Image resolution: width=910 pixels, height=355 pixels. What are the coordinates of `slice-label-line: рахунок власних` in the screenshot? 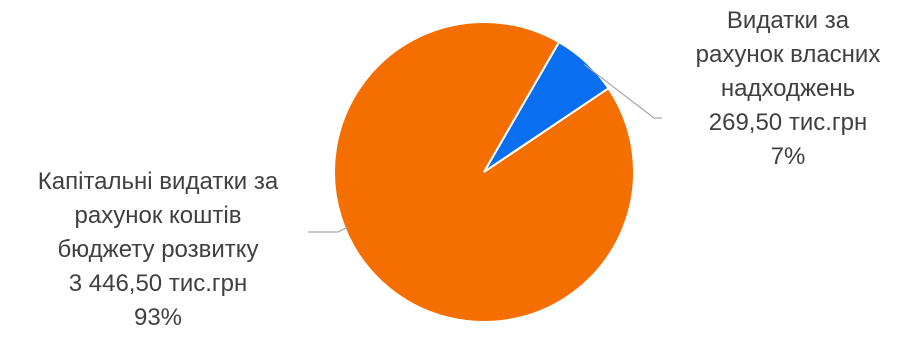 It's located at (788, 55).